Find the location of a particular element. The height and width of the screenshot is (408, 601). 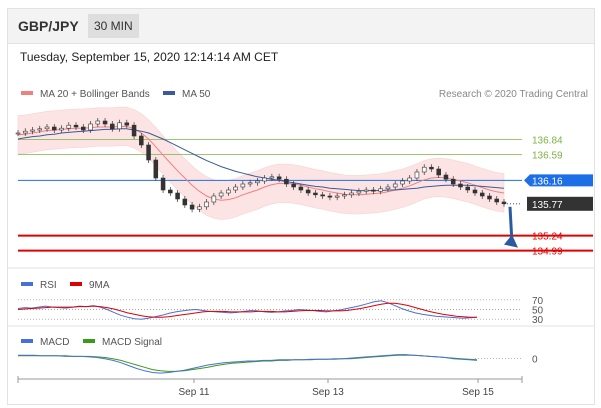

rsi-legend-label: RSI is located at coordinates (48, 285).